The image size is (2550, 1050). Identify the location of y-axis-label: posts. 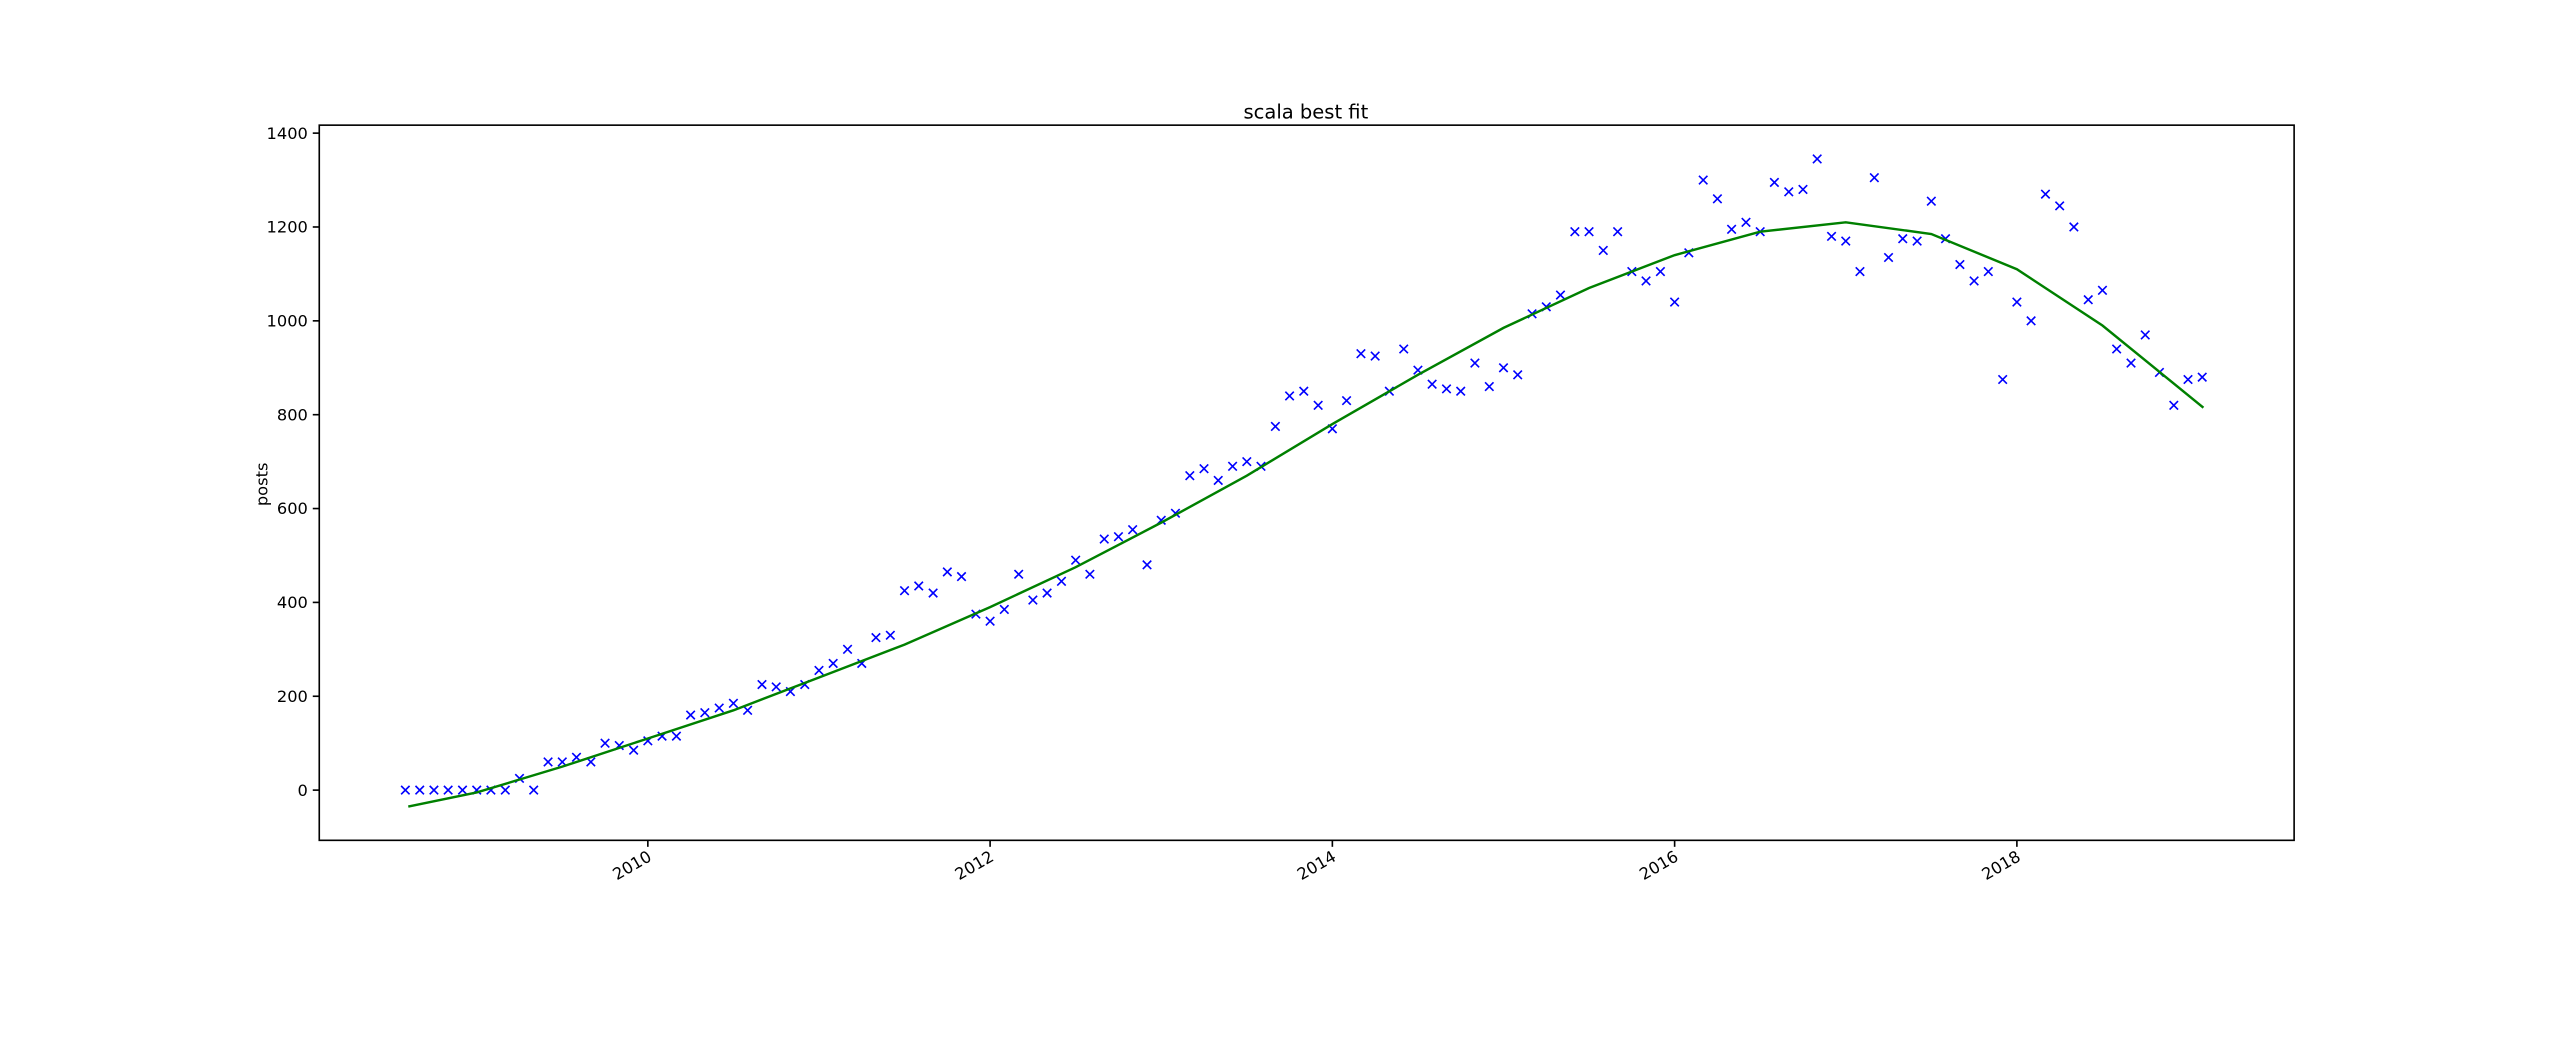
(261, 485).